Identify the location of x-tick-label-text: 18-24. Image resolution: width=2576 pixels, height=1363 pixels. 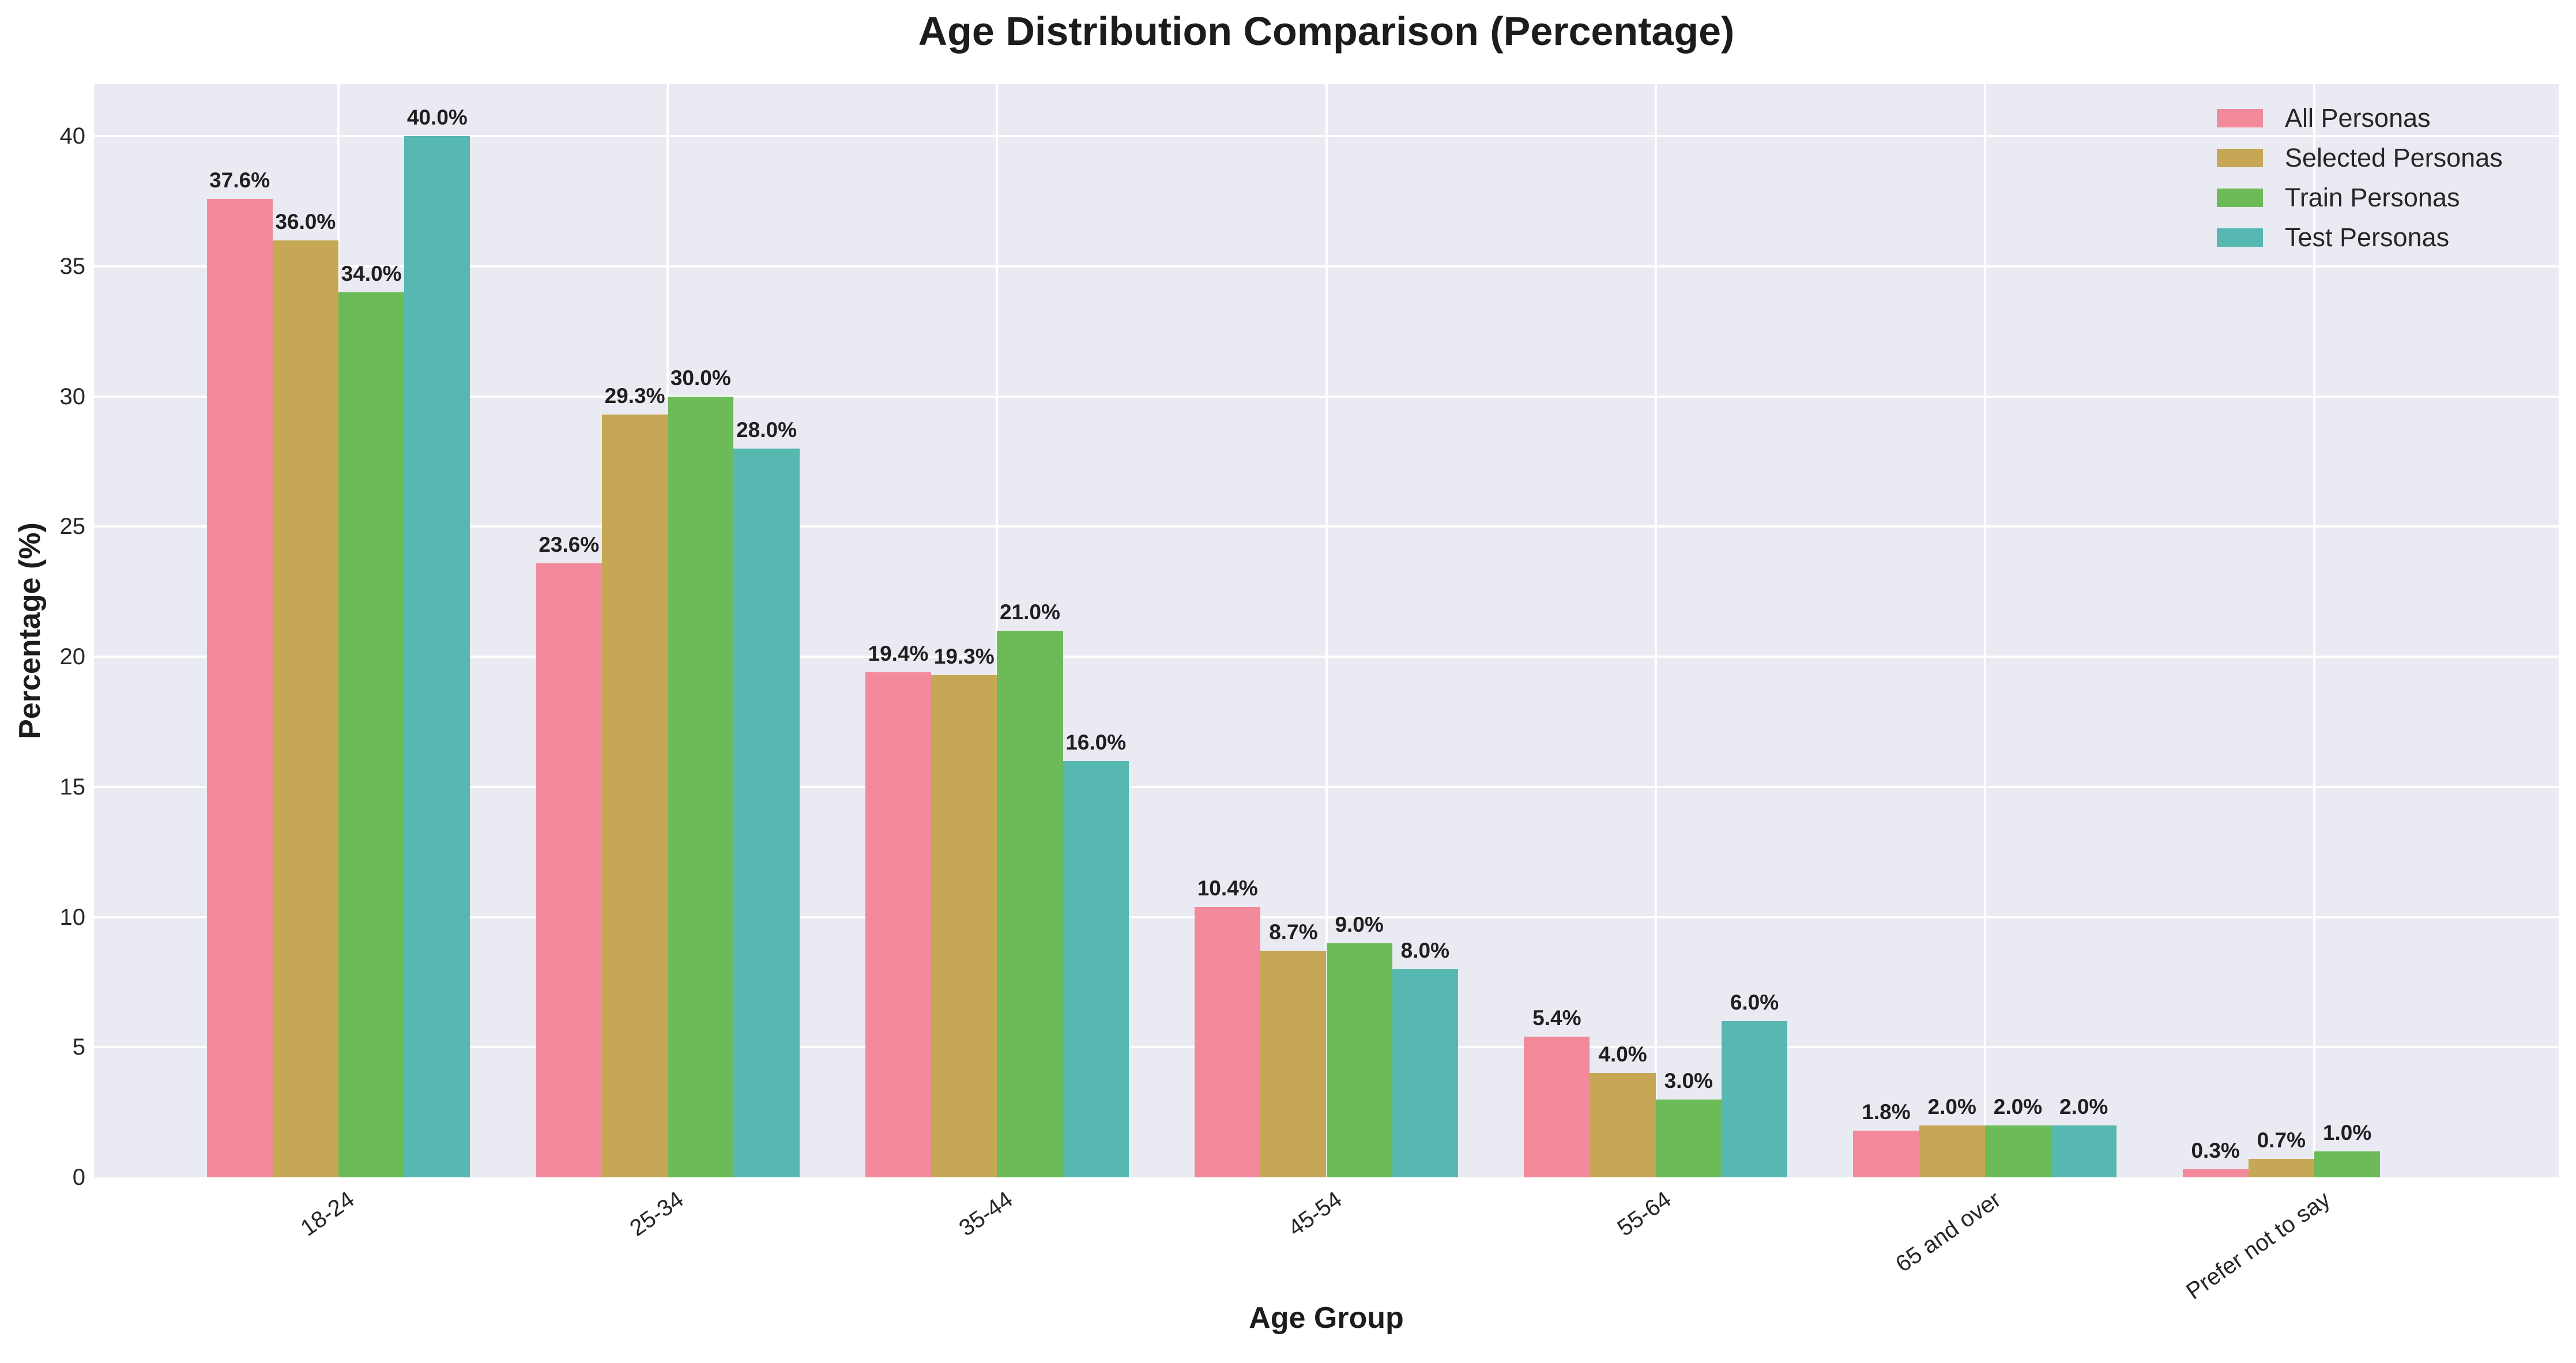
(327, 1214).